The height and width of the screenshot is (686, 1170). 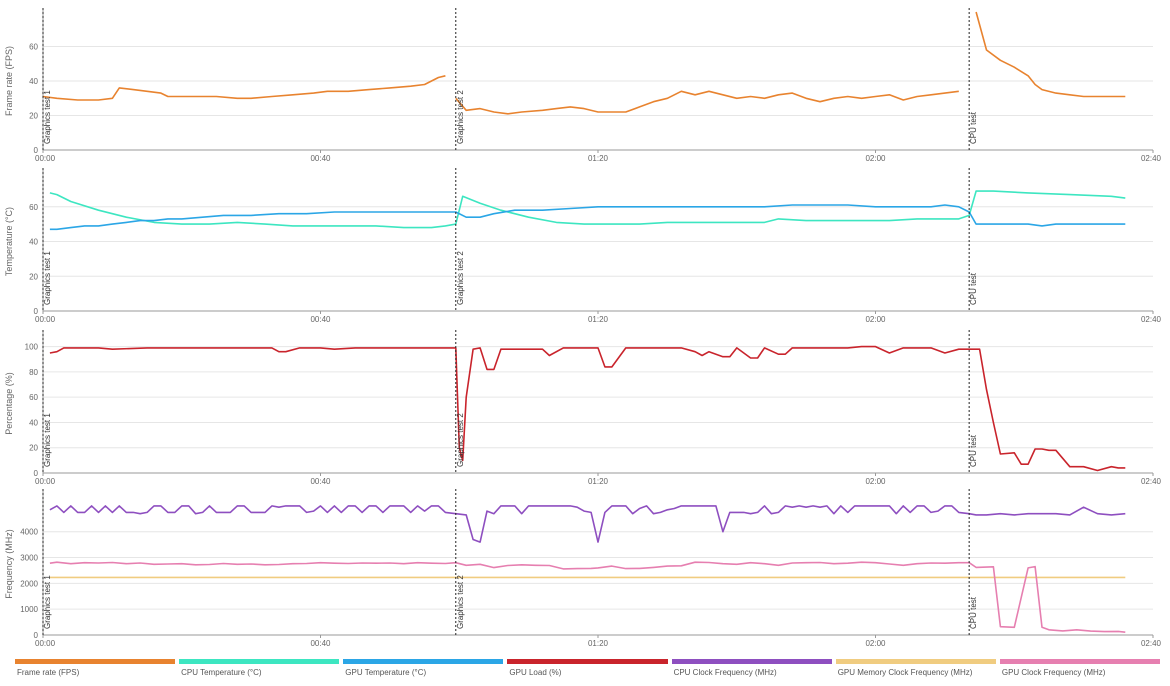 What do you see at coordinates (48, 672) in the screenshot?
I see `legend-label: Frame rate (FPS)` at bounding box center [48, 672].